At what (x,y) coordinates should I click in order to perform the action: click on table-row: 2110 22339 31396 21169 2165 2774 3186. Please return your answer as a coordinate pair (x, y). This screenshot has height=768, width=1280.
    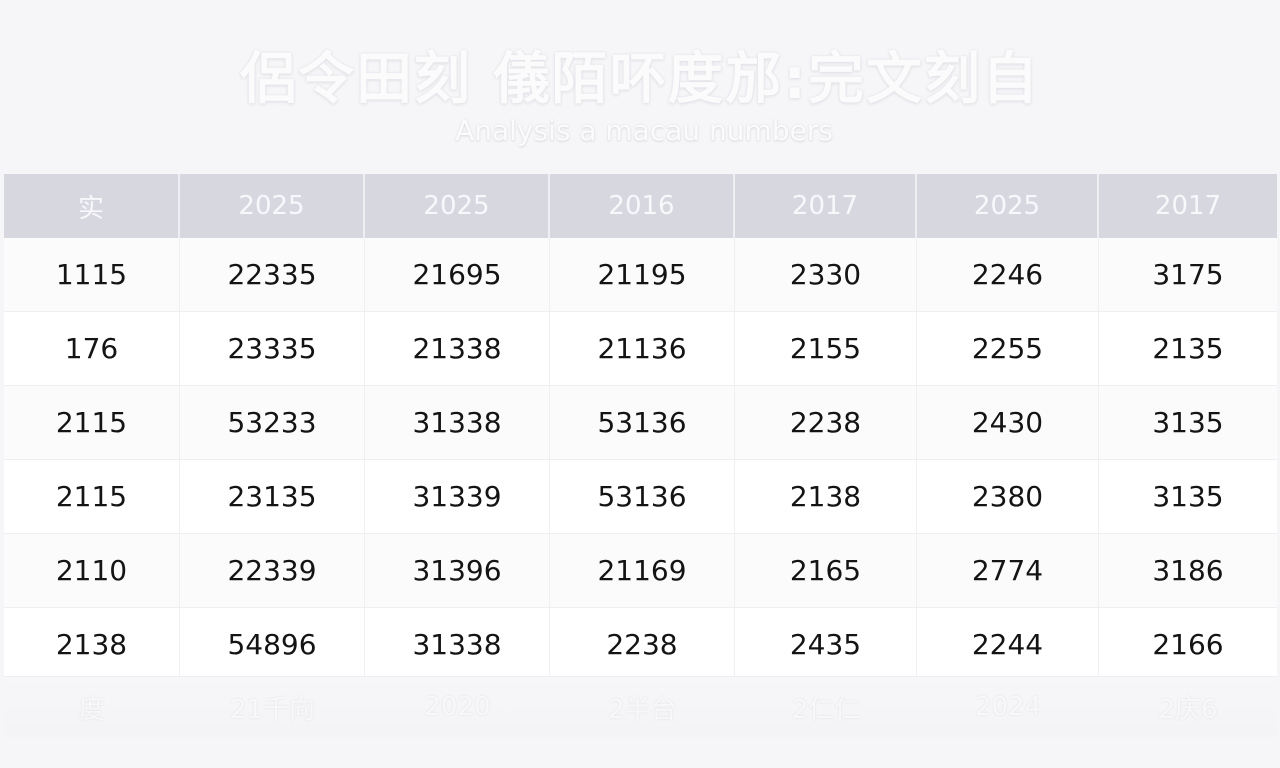
    Looking at the image, I should click on (640, 571).